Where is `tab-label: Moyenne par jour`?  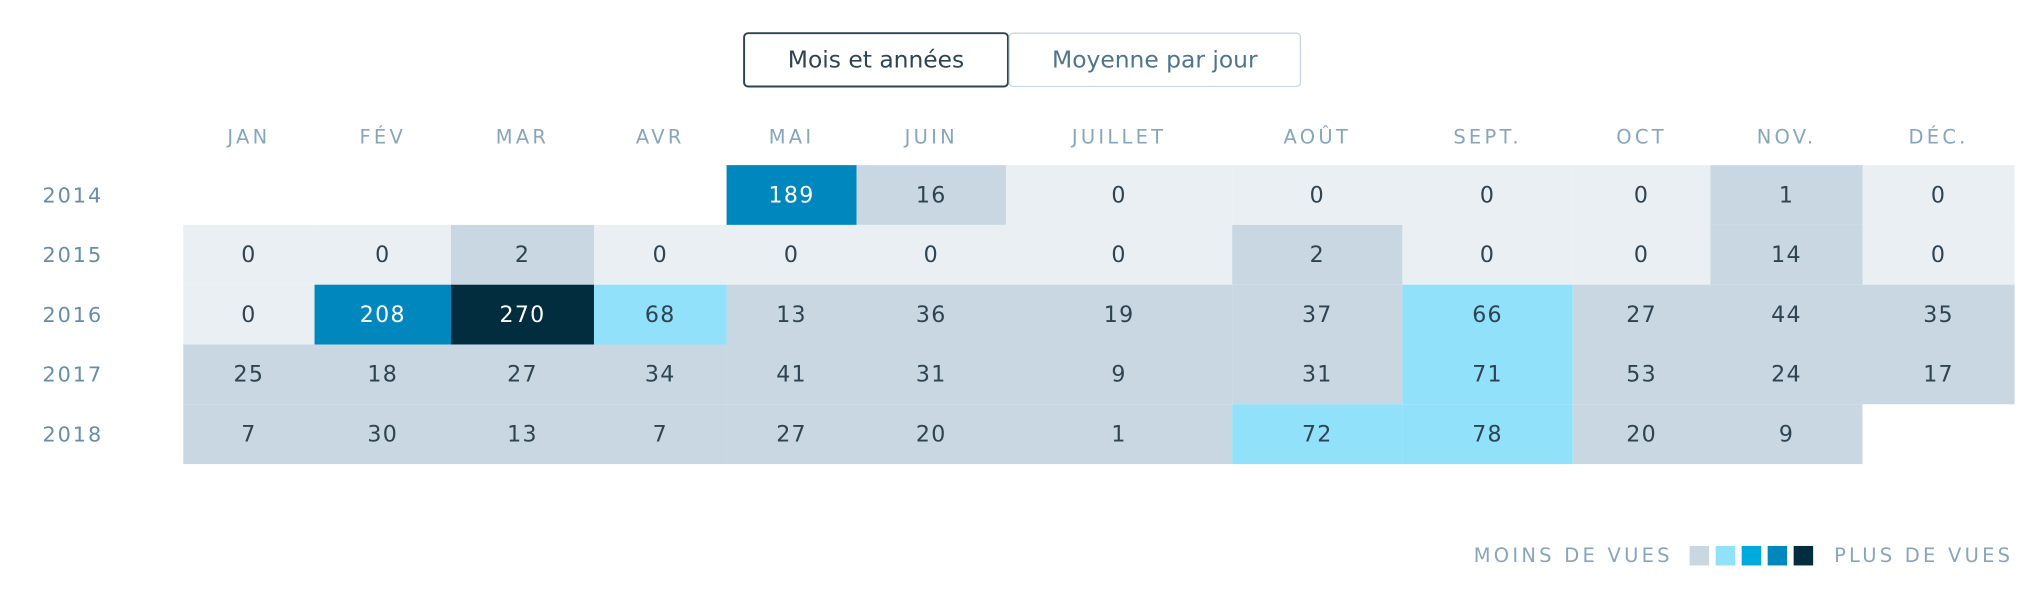 tab-label: Moyenne par jour is located at coordinates (1155, 60).